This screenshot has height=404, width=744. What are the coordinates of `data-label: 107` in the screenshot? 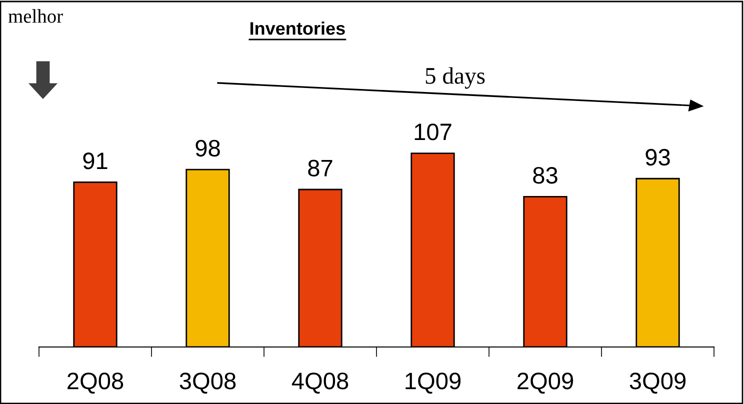 It's located at (433, 132).